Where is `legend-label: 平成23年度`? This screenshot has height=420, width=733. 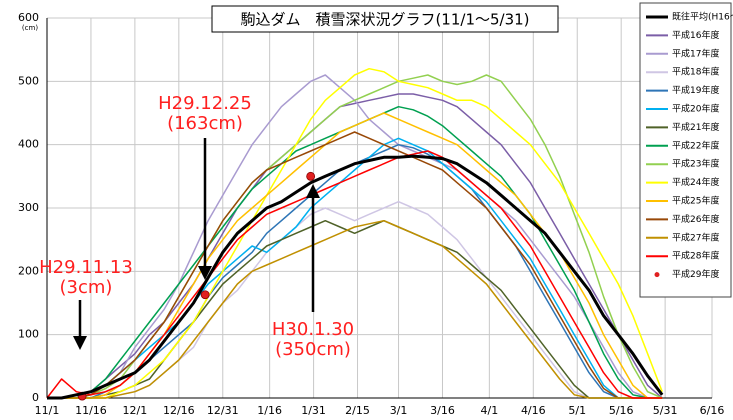 legend-label: 平成23年度 is located at coordinates (695, 164).